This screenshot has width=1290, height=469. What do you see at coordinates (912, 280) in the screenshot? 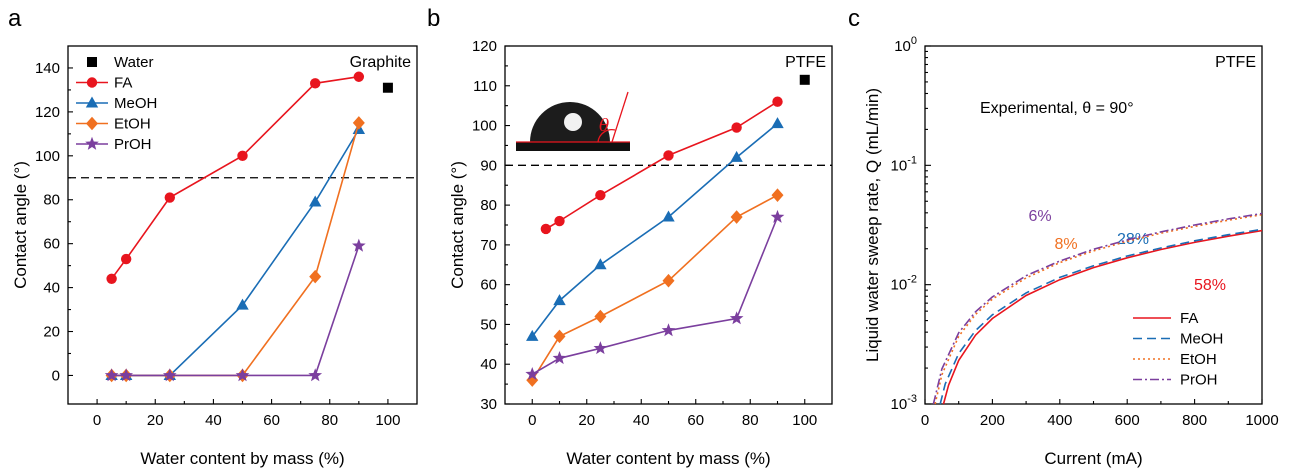
I see `tick-exponent: -2` at bounding box center [912, 280].